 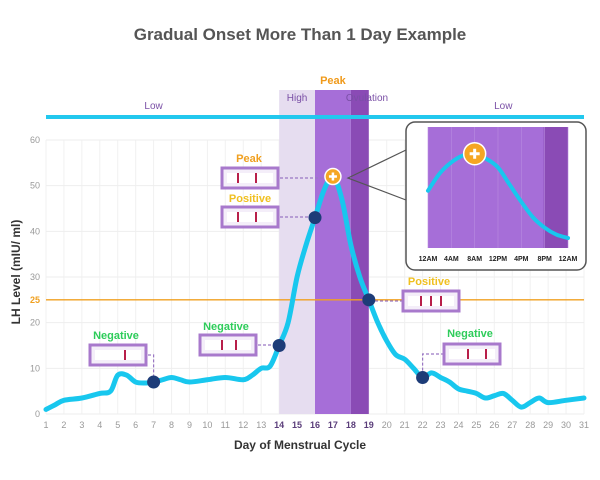 I want to click on annotation-label: Peak, so click(x=249, y=159).